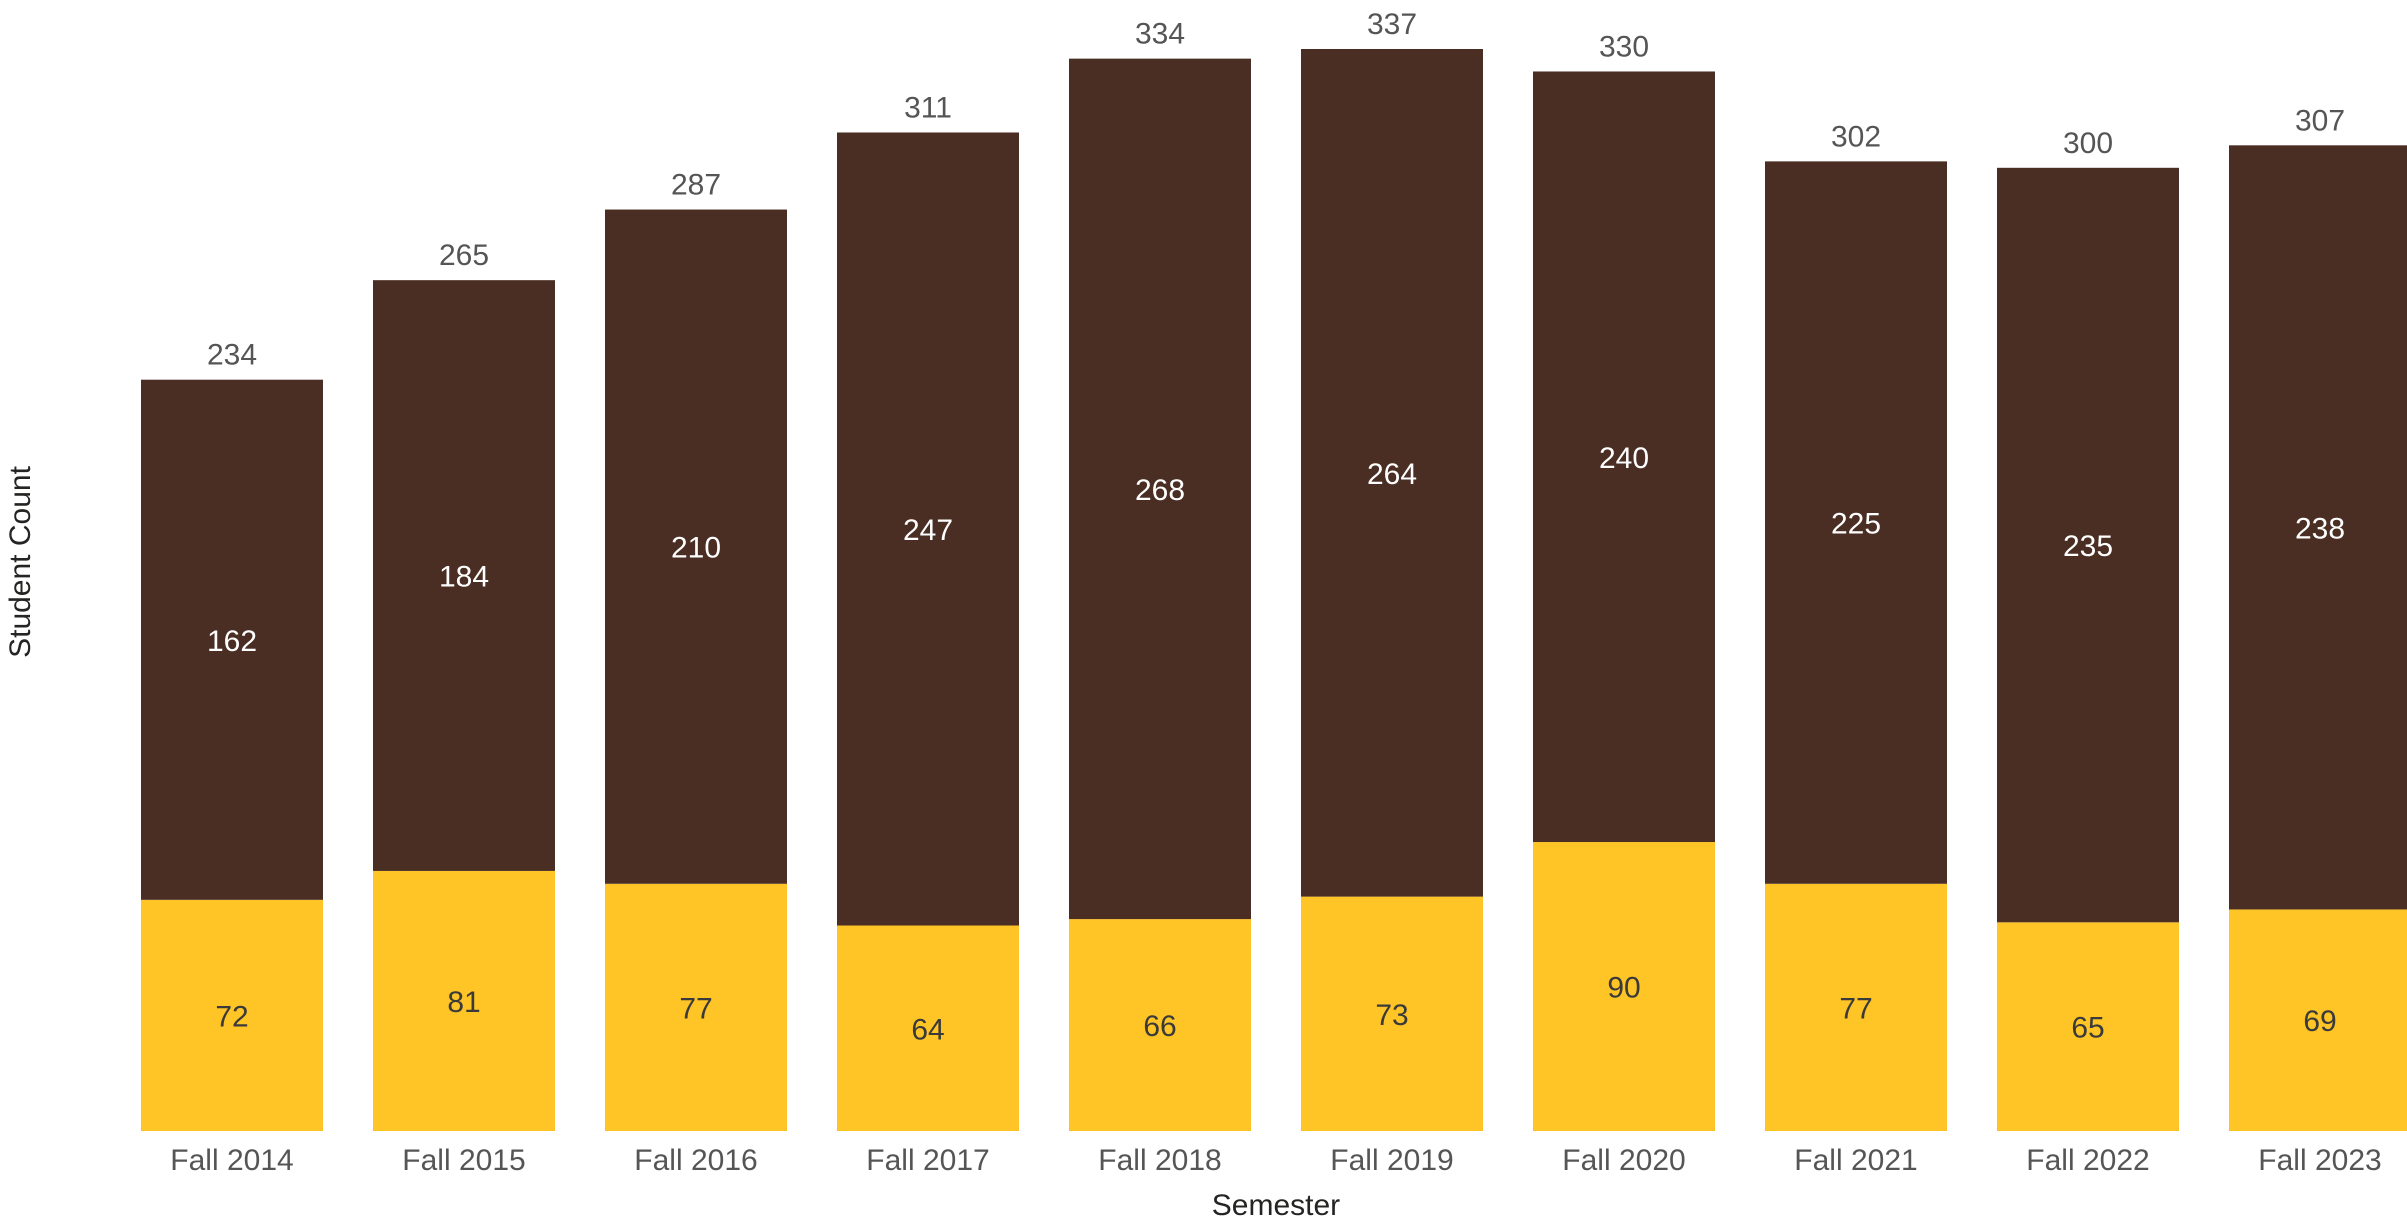  I want to click on total-value-label: 337, so click(1392, 24).